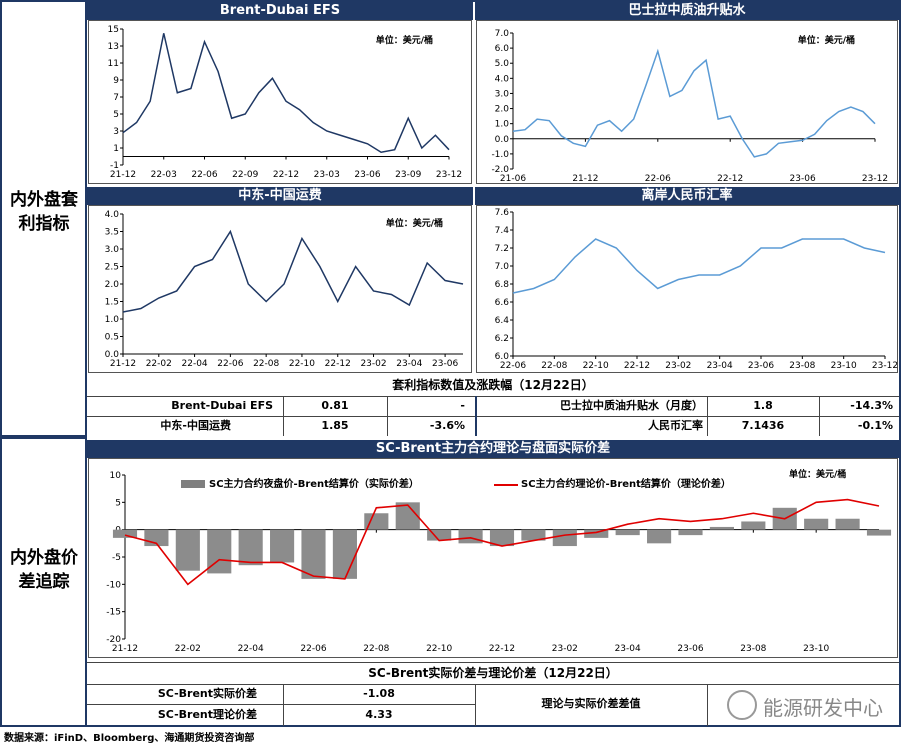 This screenshot has height=750, width=905. Describe the element at coordinates (885, 366) in the screenshot. I see `x-tick-label: 23-12` at that location.